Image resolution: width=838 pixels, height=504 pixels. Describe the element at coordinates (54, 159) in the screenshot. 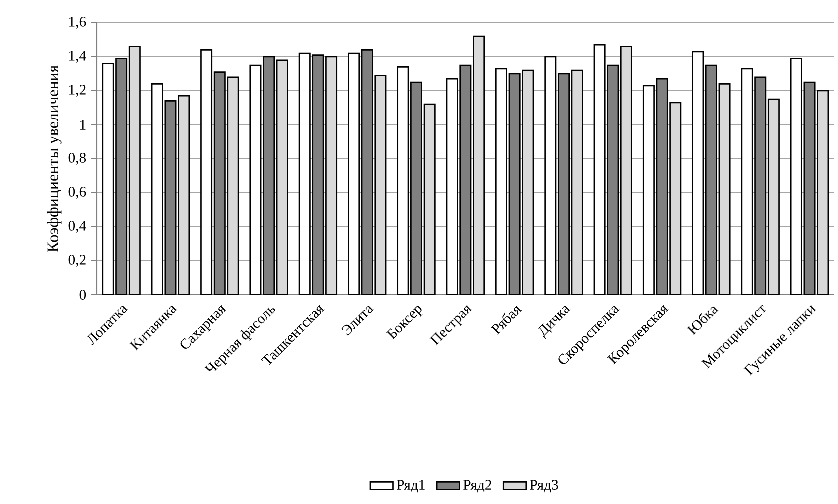

I see `y-axis-title: Коэффициенты увеличения` at that location.